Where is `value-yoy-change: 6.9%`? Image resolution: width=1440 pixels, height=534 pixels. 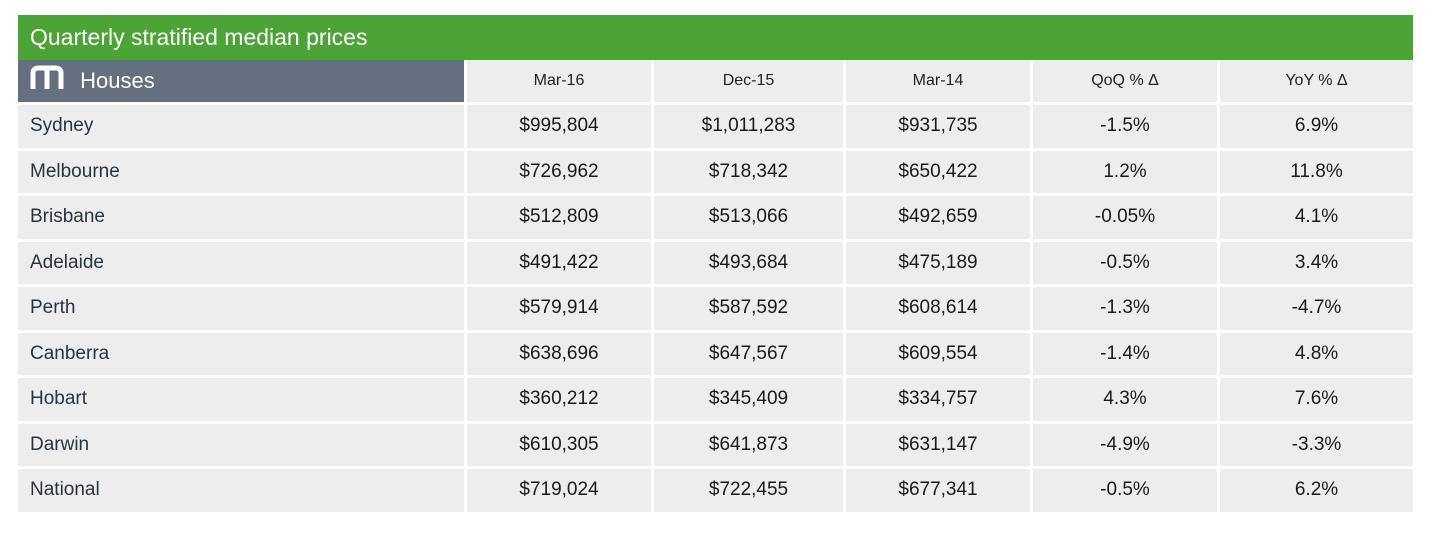
value-yoy-change: 6.9% is located at coordinates (1316, 128).